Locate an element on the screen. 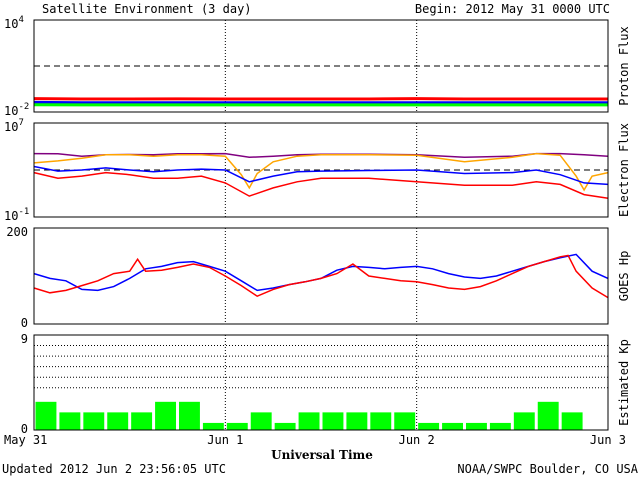 The height and width of the screenshot is (480, 640). electron-flux-series-orange is located at coordinates (321, 172).